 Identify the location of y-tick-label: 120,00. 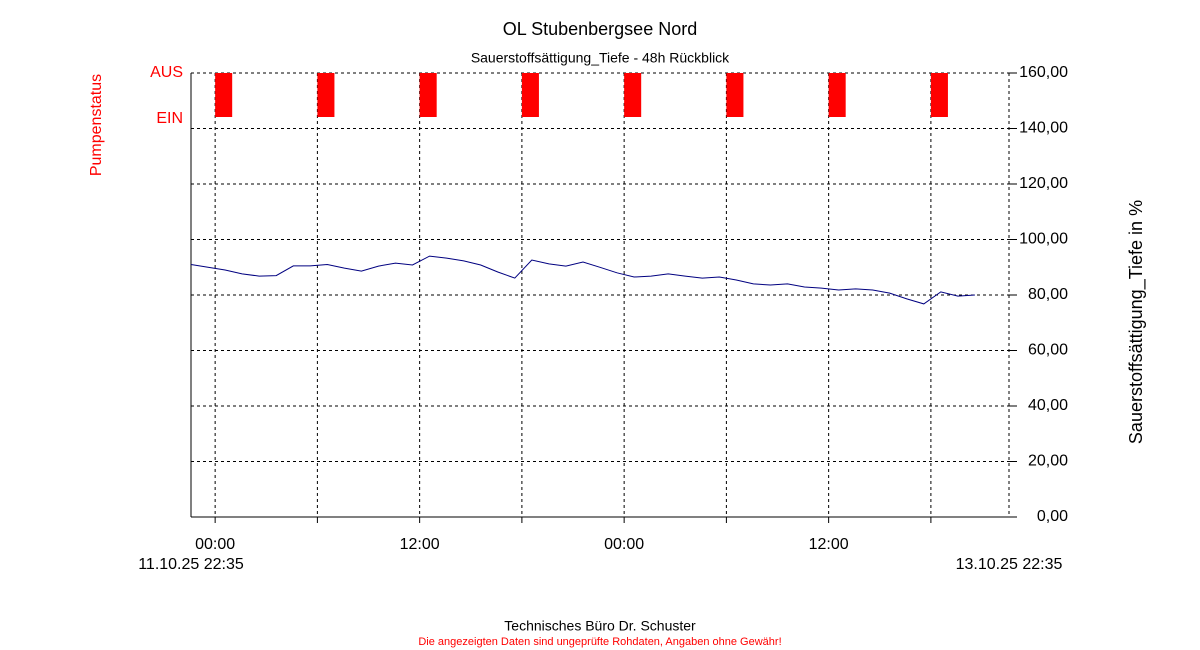
(1043, 183).